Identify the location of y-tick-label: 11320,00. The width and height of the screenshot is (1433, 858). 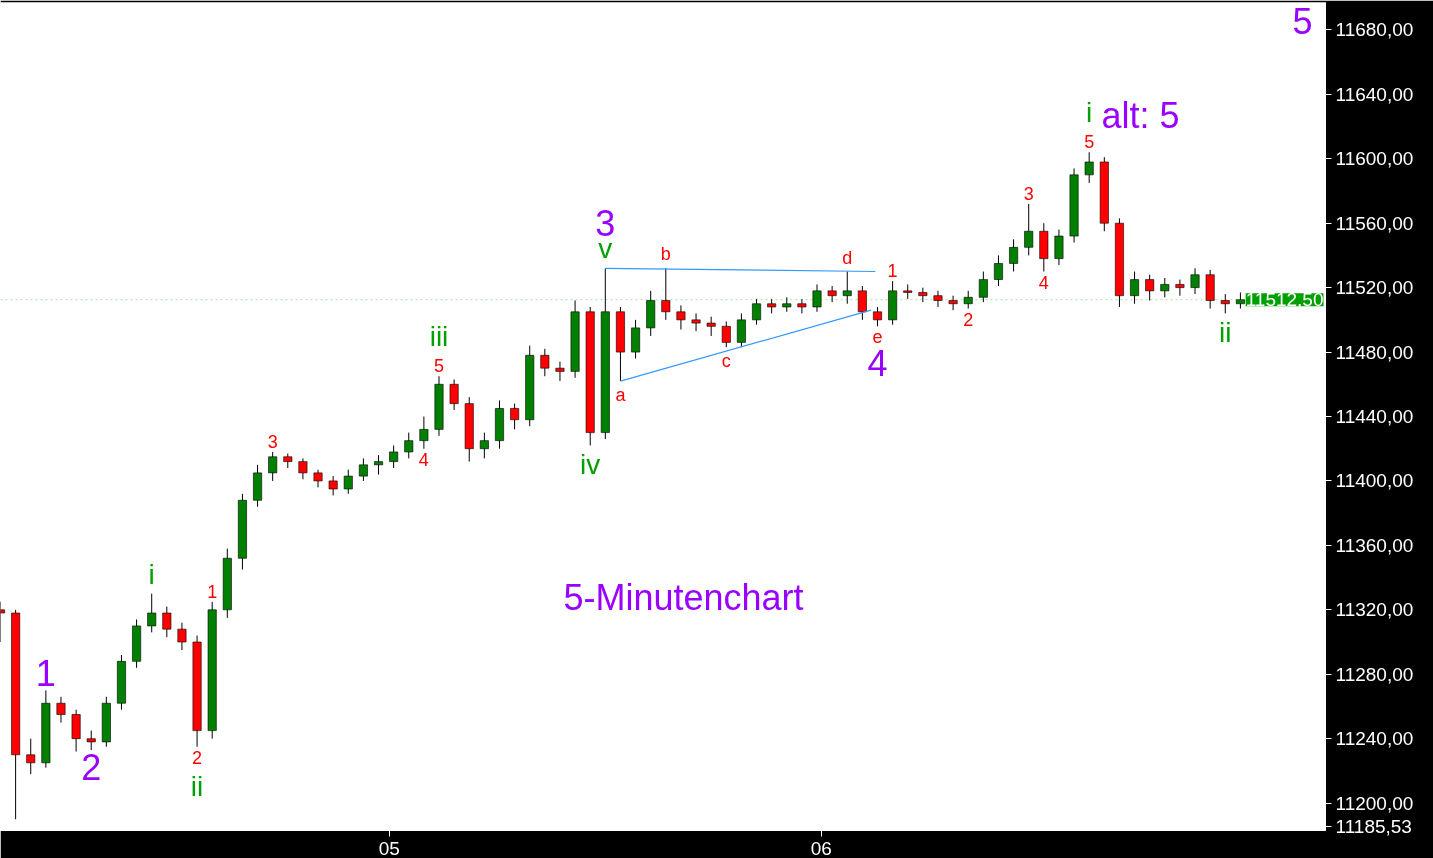
(1374, 610).